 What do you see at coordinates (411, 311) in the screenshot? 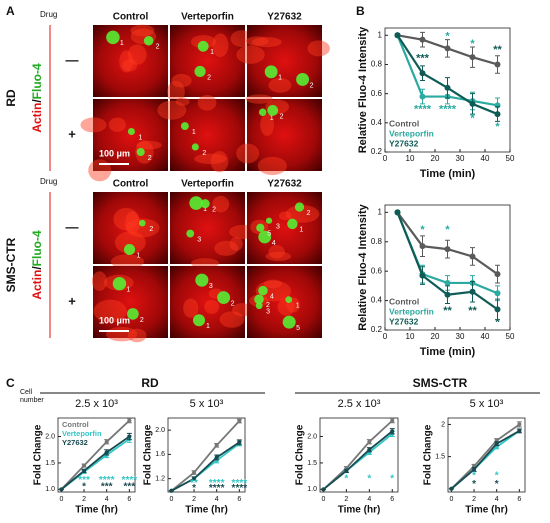
I see `legend-entry: Verteporfin` at bounding box center [411, 311].